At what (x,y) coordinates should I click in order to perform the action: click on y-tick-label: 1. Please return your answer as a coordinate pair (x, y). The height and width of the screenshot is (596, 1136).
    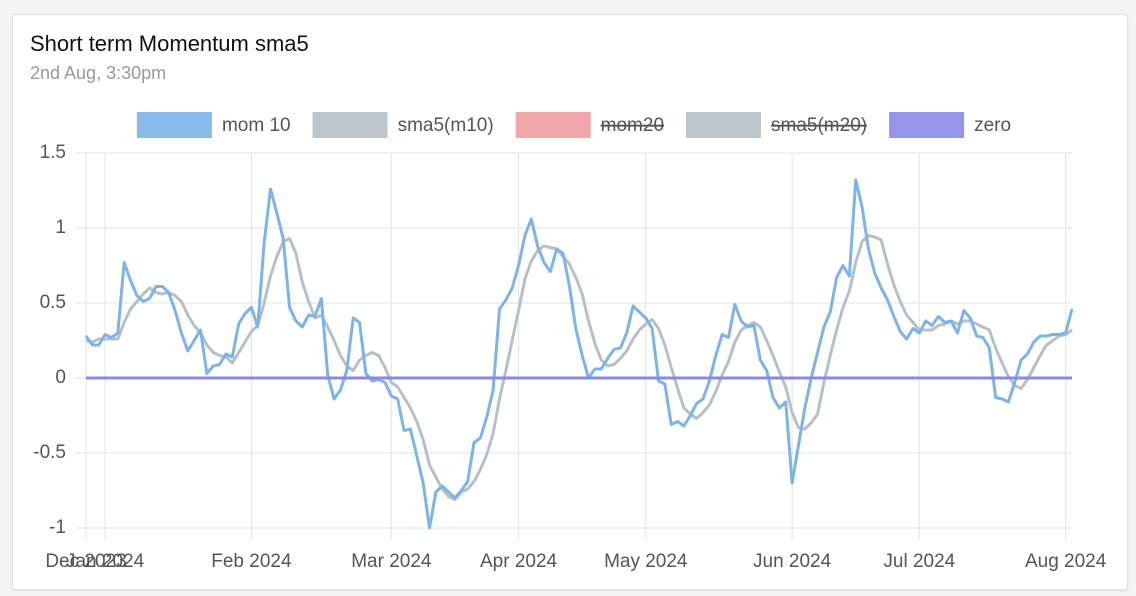
    Looking at the image, I should click on (60, 227).